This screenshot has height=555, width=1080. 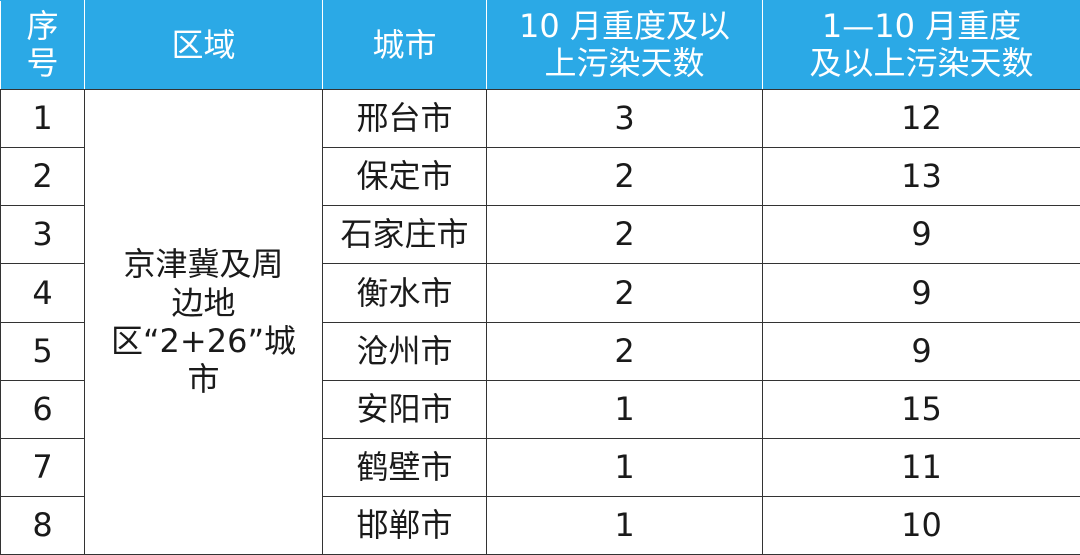 I want to click on table-cell: 保定市, so click(x=404, y=177).